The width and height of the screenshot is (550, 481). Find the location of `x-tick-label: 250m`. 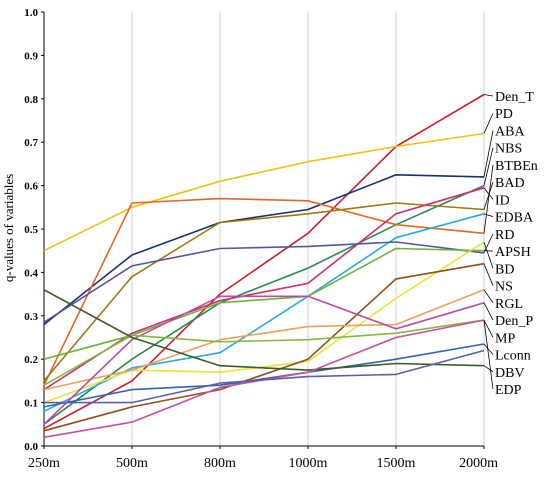

x-tick-label: 250m is located at coordinates (44, 463).